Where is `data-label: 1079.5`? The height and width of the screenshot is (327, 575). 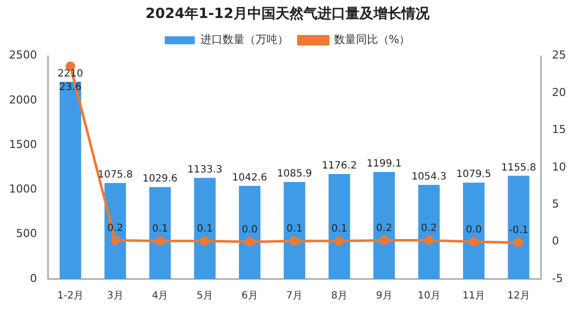
data-label: 1079.5 is located at coordinates (474, 174).